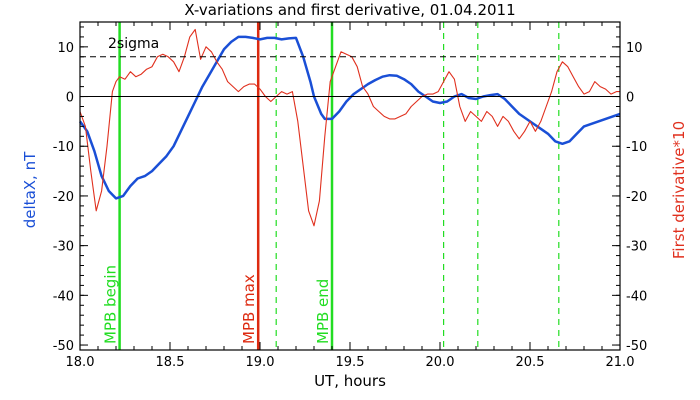 The height and width of the screenshot is (400, 700). What do you see at coordinates (350, 381) in the screenshot?
I see `x-axis-label: UT, hours` at bounding box center [350, 381].